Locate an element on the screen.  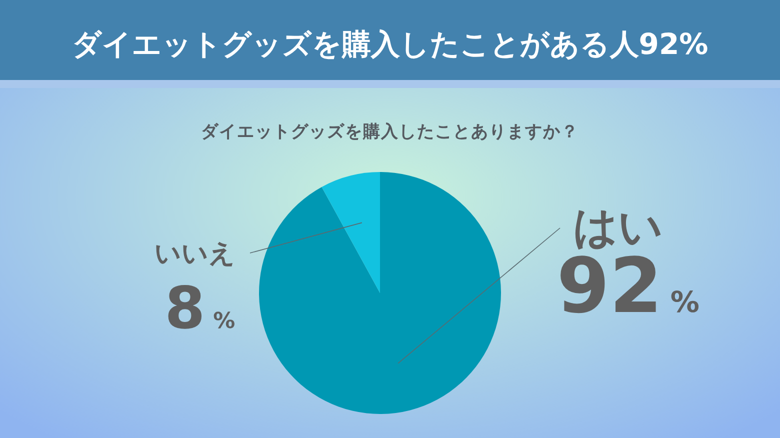
chart-title: ダイエットグッズを購入したことがある人92% is located at coordinates (390, 44).